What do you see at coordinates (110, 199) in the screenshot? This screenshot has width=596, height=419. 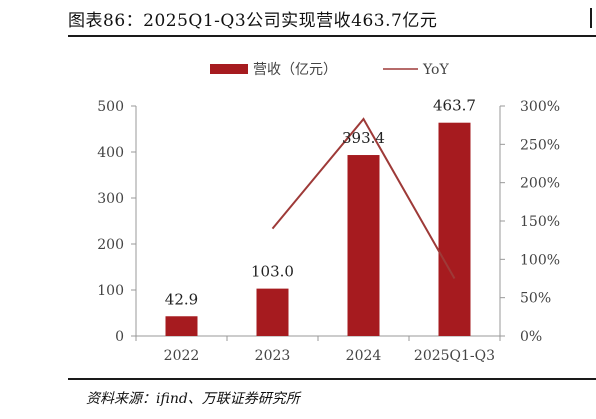 I see `y-left-tick-label: 300` at bounding box center [110, 199].